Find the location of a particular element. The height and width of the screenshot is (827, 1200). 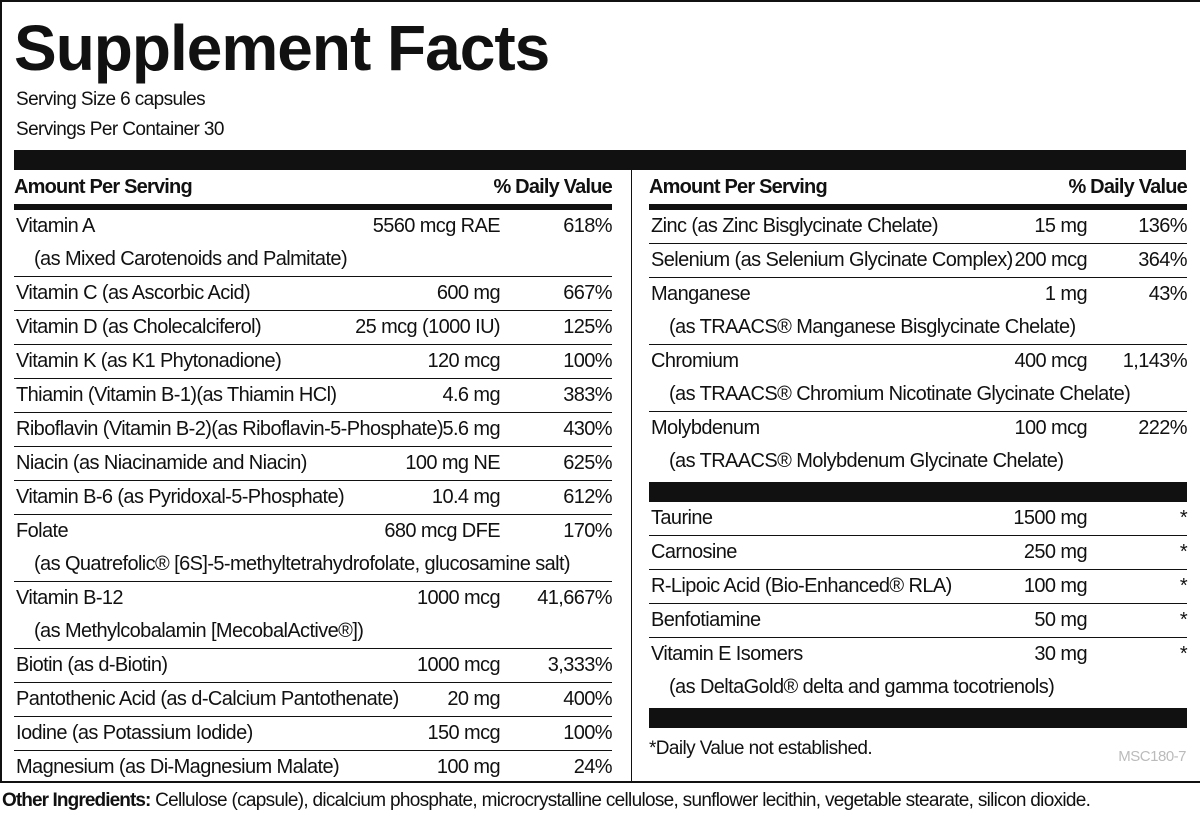

nutrient-row: Molybdenum 100 mcg 222% is located at coordinates (918, 428).